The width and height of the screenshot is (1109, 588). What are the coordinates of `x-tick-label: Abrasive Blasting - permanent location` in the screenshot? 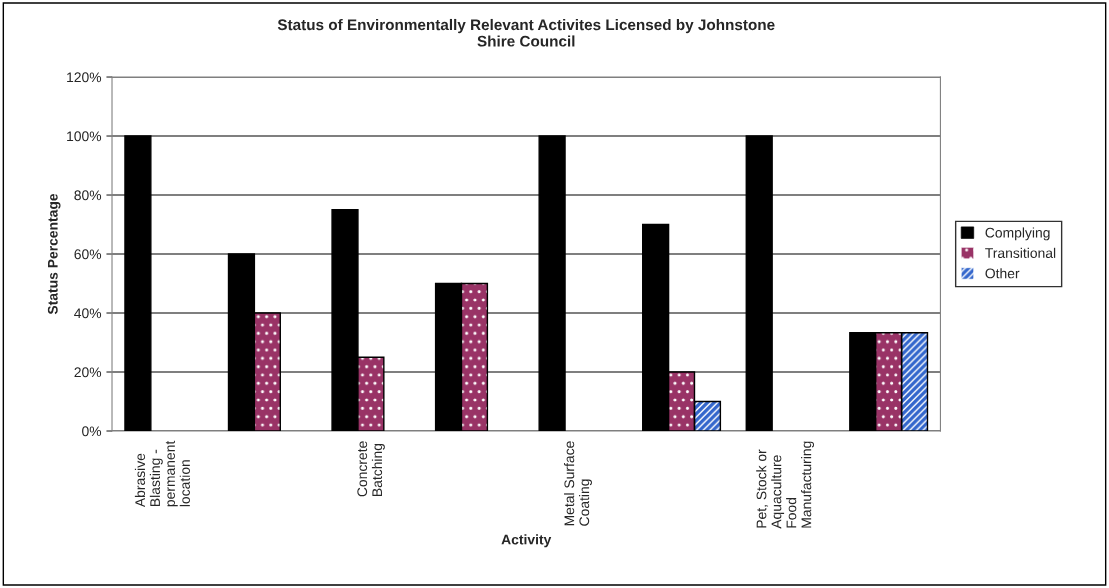 It's located at (162, 474).